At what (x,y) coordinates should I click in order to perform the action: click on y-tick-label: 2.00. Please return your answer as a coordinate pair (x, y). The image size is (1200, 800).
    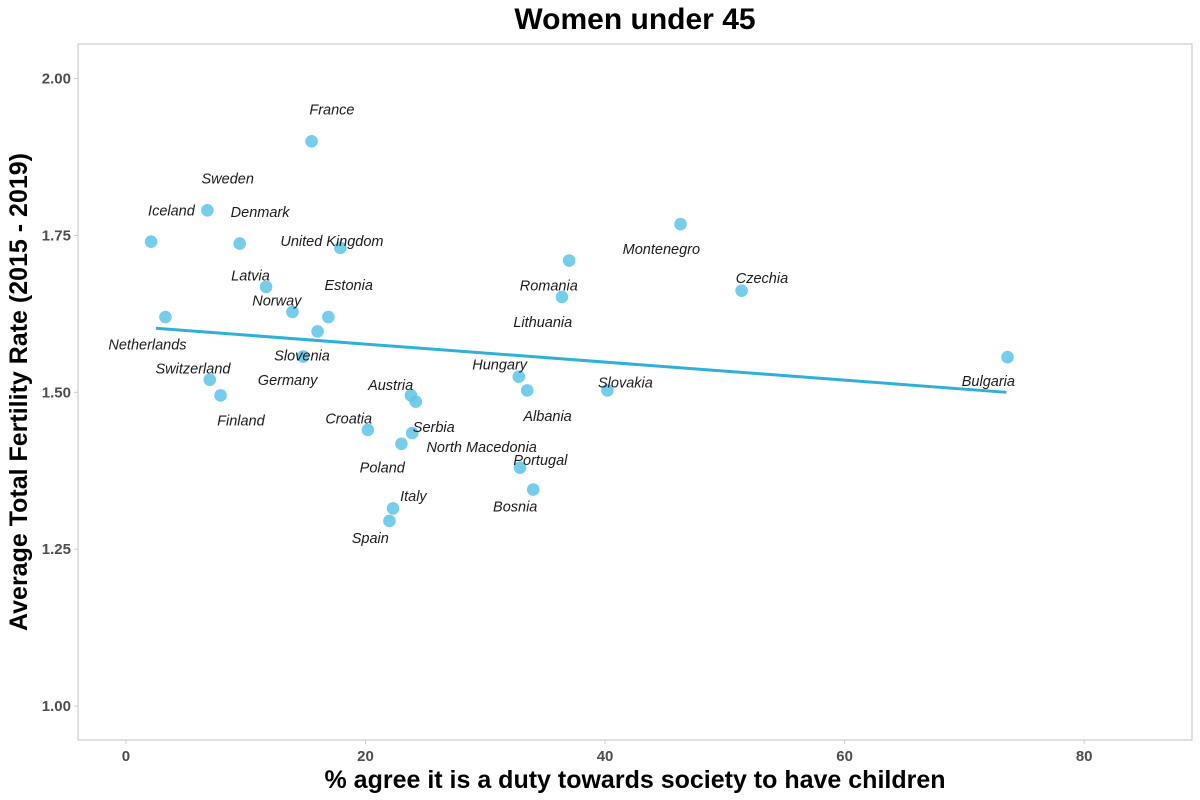
    Looking at the image, I should click on (56, 79).